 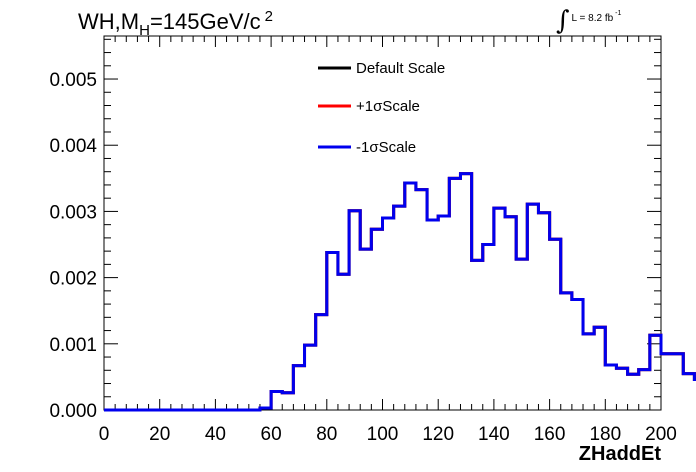 I want to click on legend-label: -1σScale, so click(x=386, y=147).